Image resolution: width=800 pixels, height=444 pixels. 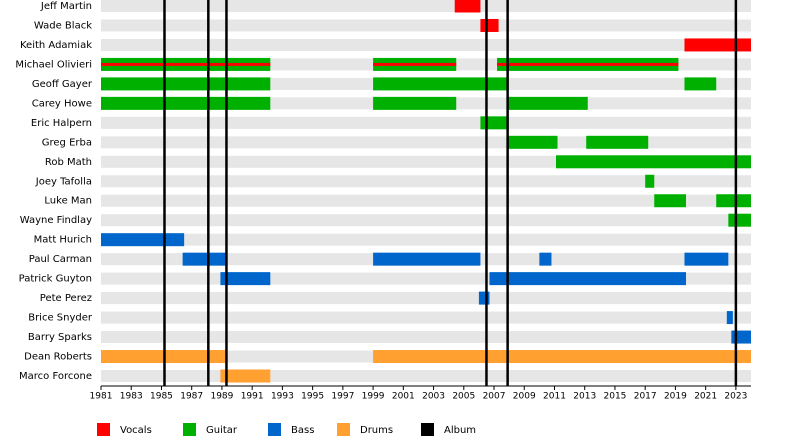 What do you see at coordinates (136, 430) in the screenshot?
I see `legend-label: Vocals` at bounding box center [136, 430].